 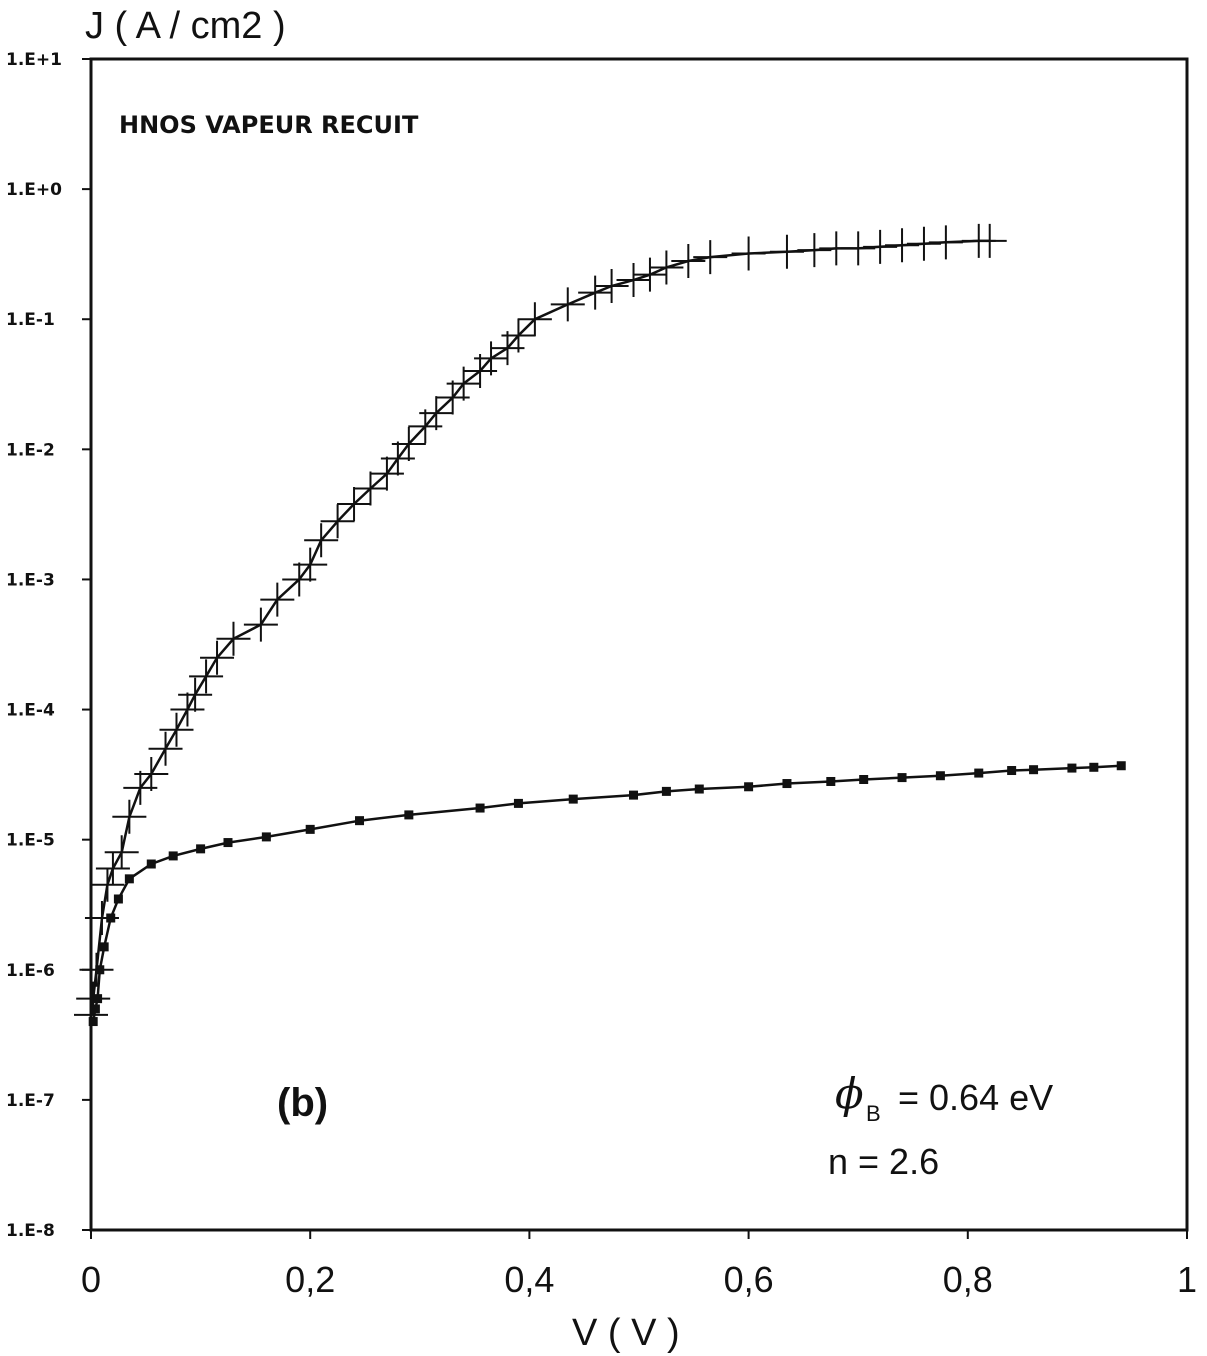 What do you see at coordinates (968, 1279) in the screenshot?
I see `x-tick-label: 0,8` at bounding box center [968, 1279].